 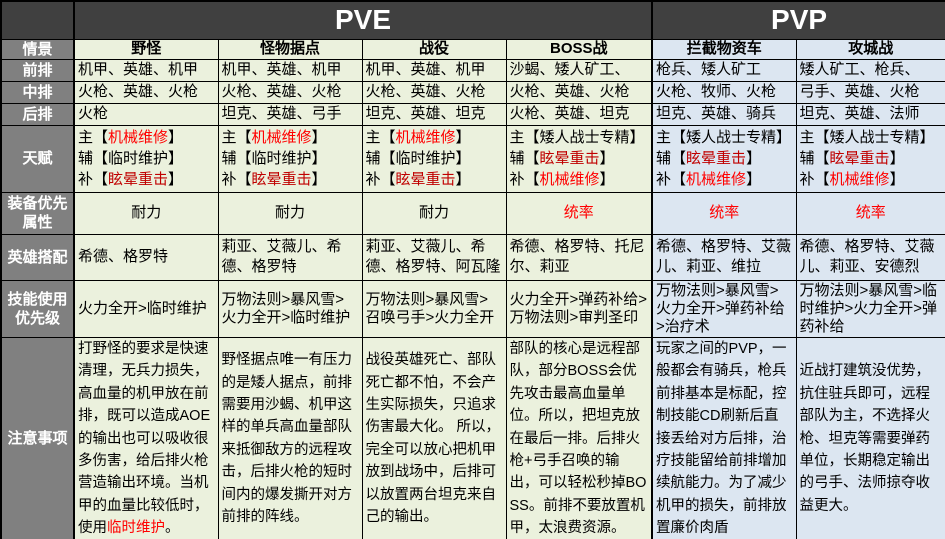 What do you see at coordinates (434, 92) in the screenshot?
I see `cell-middle-row-campaign: 火枪、英雄、火枪` at bounding box center [434, 92].